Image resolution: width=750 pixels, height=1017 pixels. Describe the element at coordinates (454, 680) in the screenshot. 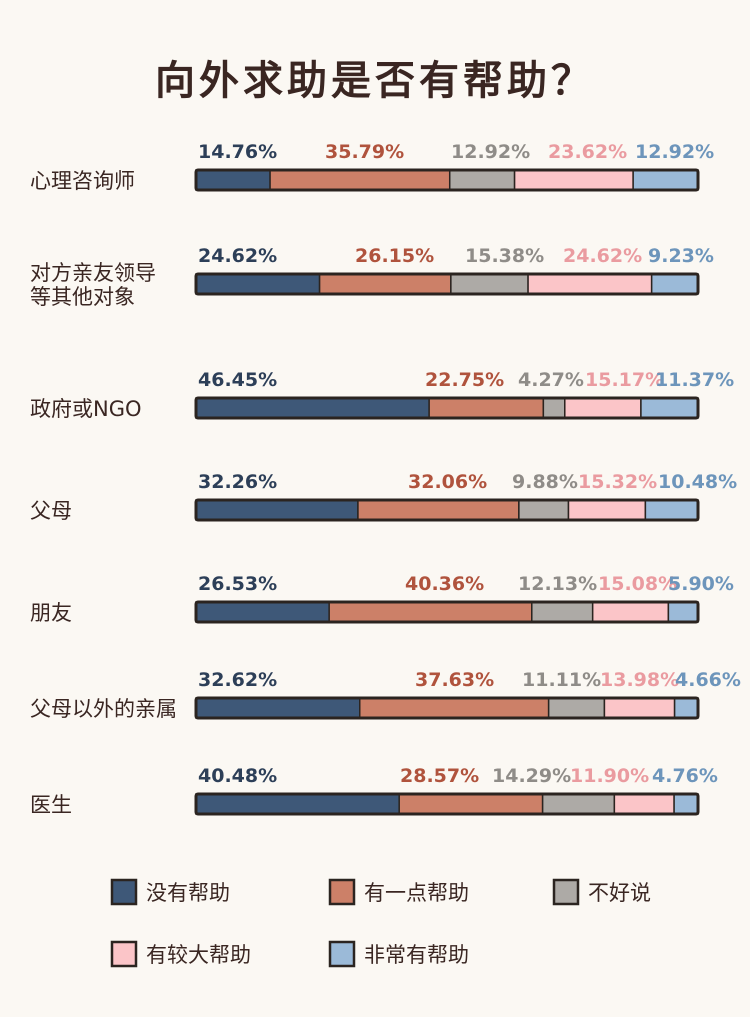

I see `value-label: 37.63%` at that location.